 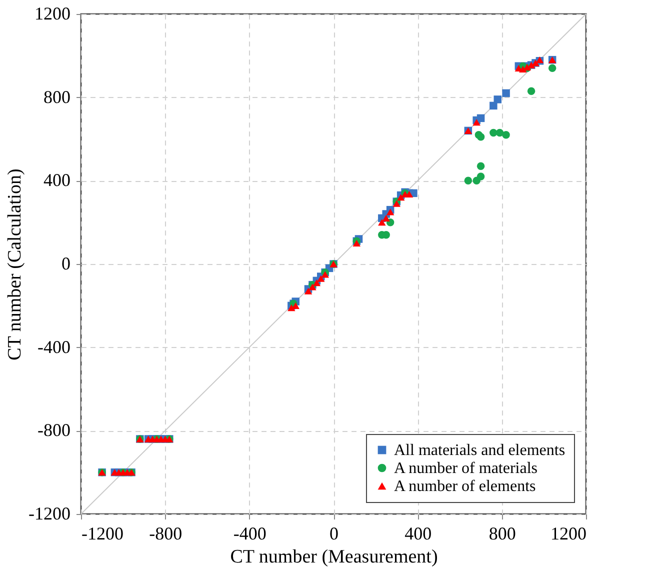 I want to click on x-tick-label: -400, so click(x=249, y=534).